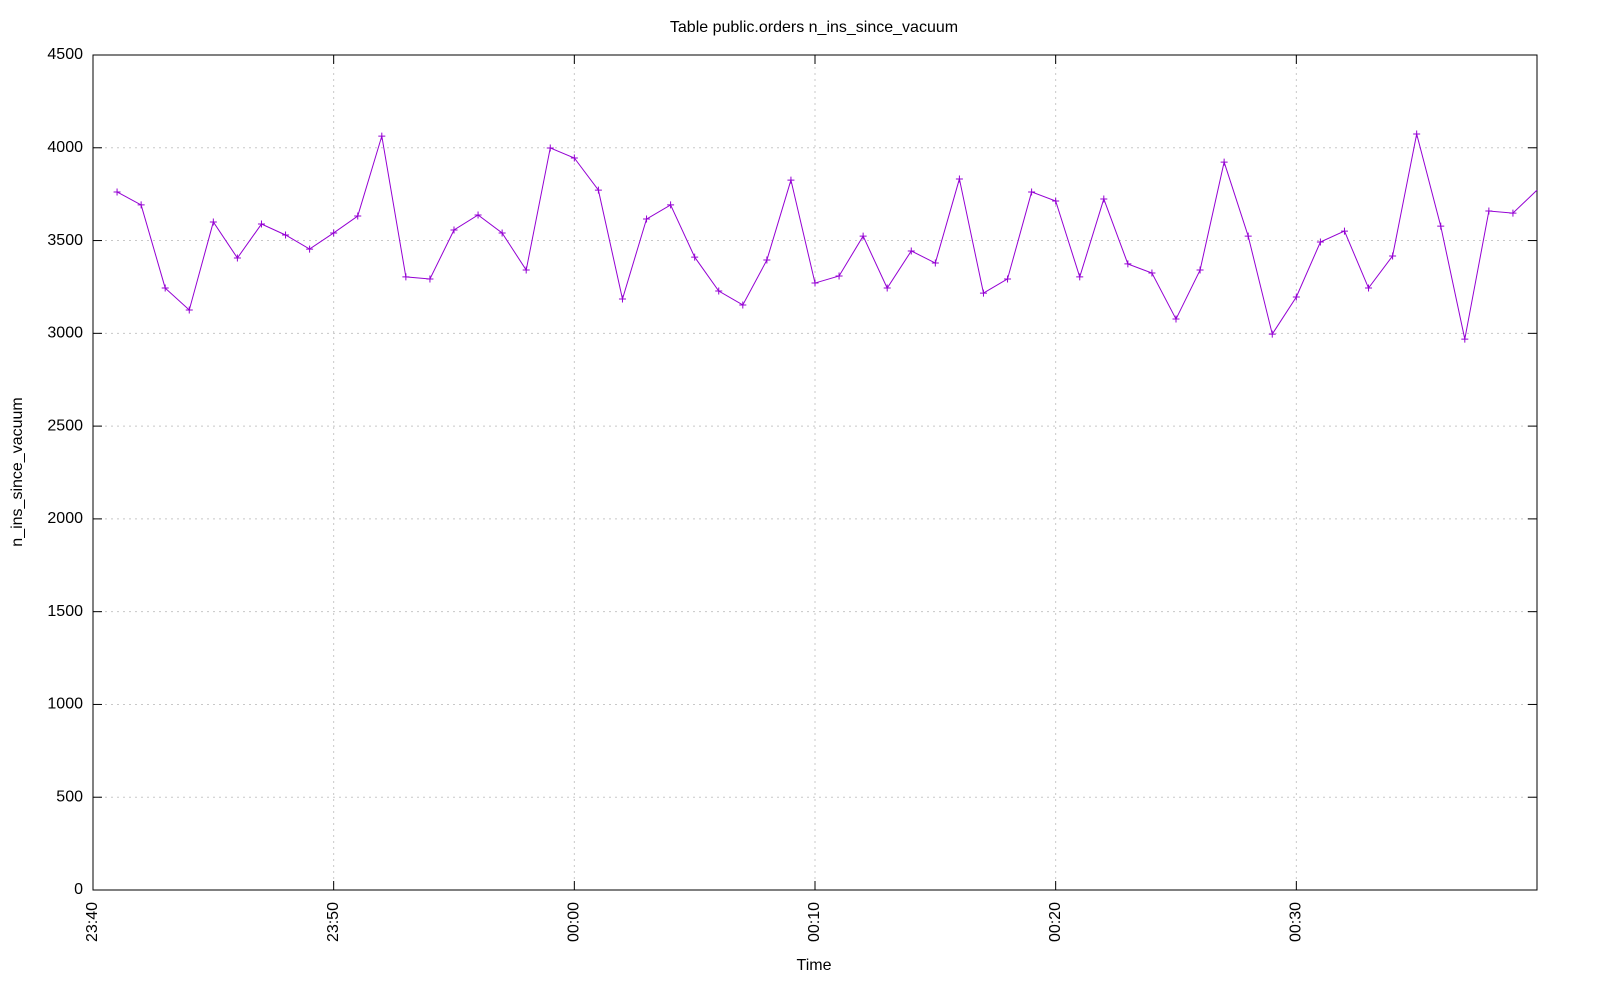  I want to click on x-tick-label: 00:00, so click(574, 922).